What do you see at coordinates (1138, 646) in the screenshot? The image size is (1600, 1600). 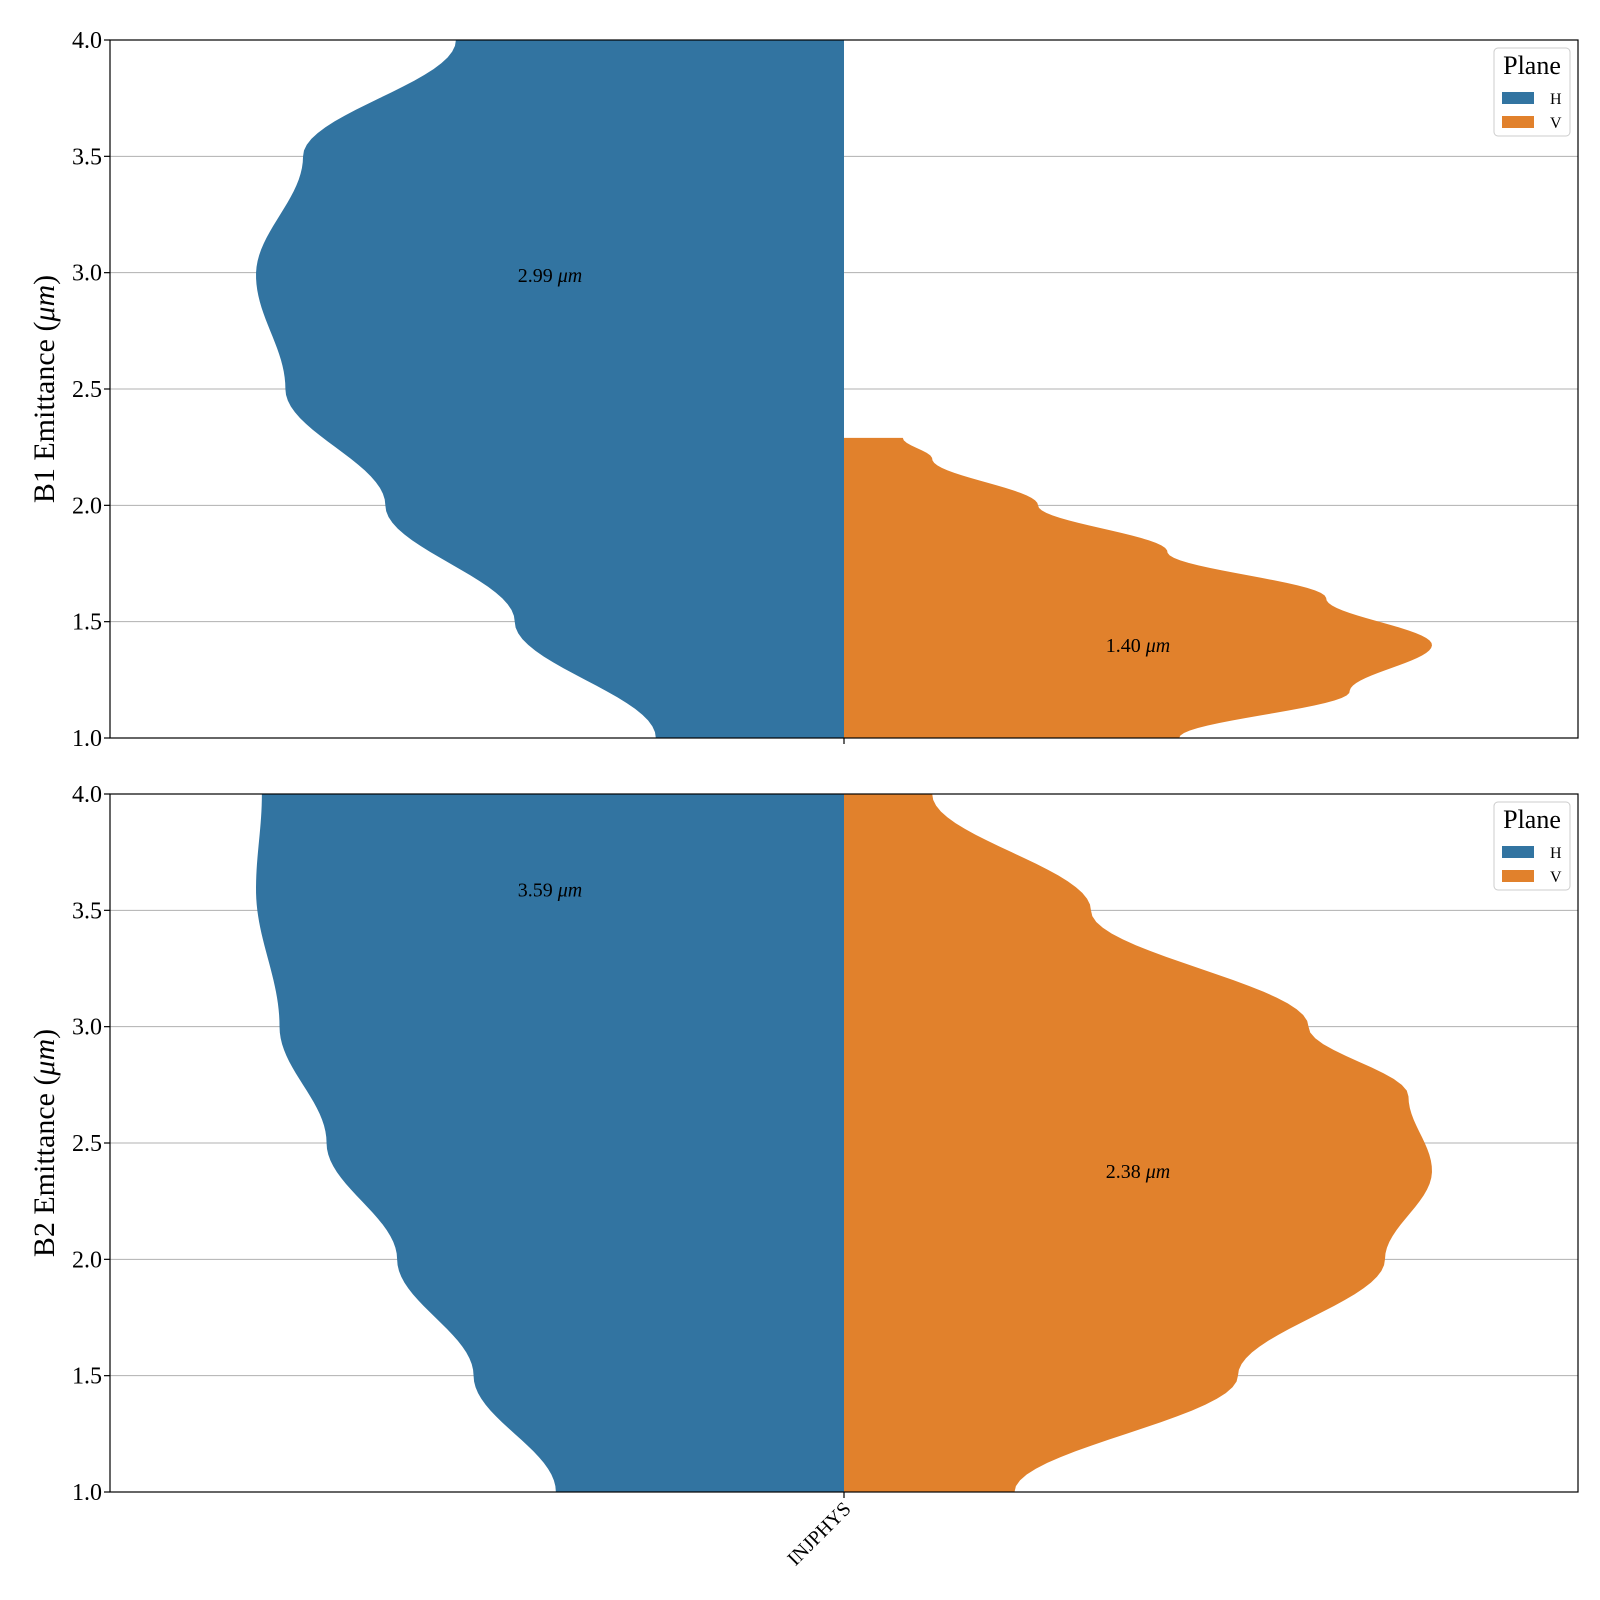 I see `median-label-v: 1.40 μm` at bounding box center [1138, 646].